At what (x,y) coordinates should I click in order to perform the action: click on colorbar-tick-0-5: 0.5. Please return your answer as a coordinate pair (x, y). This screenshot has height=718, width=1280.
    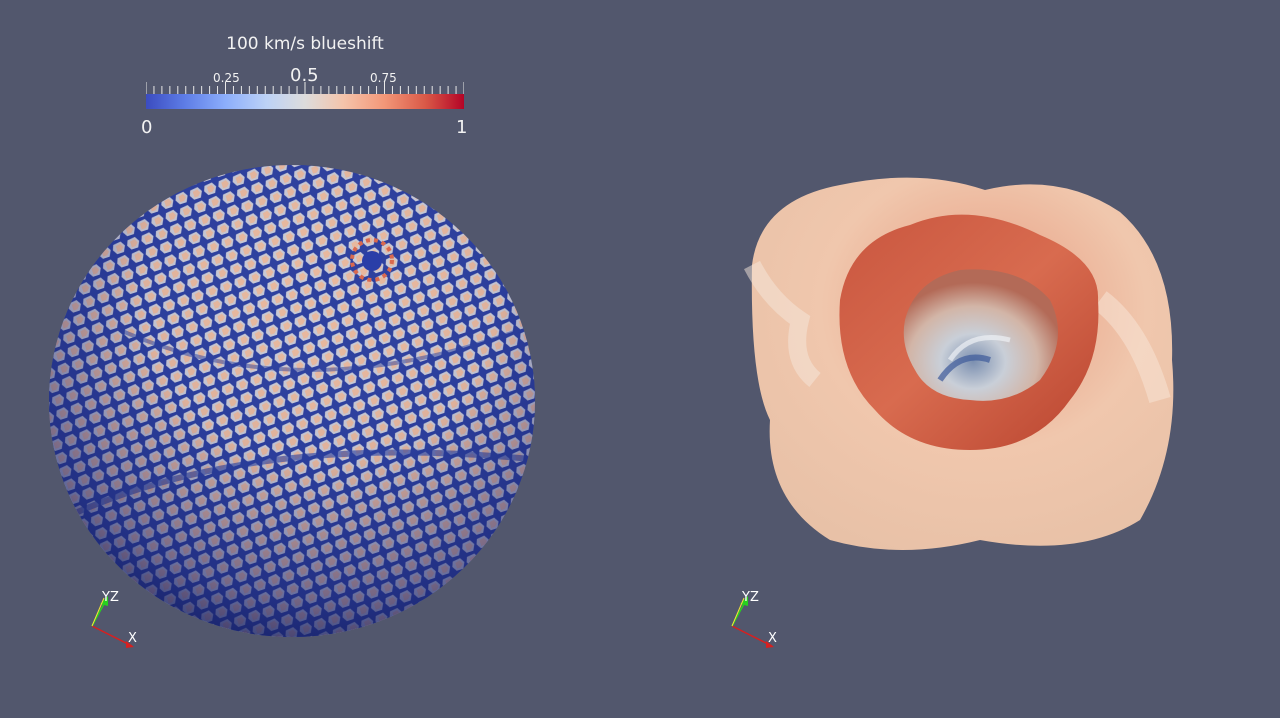
    Looking at the image, I should click on (304, 75).